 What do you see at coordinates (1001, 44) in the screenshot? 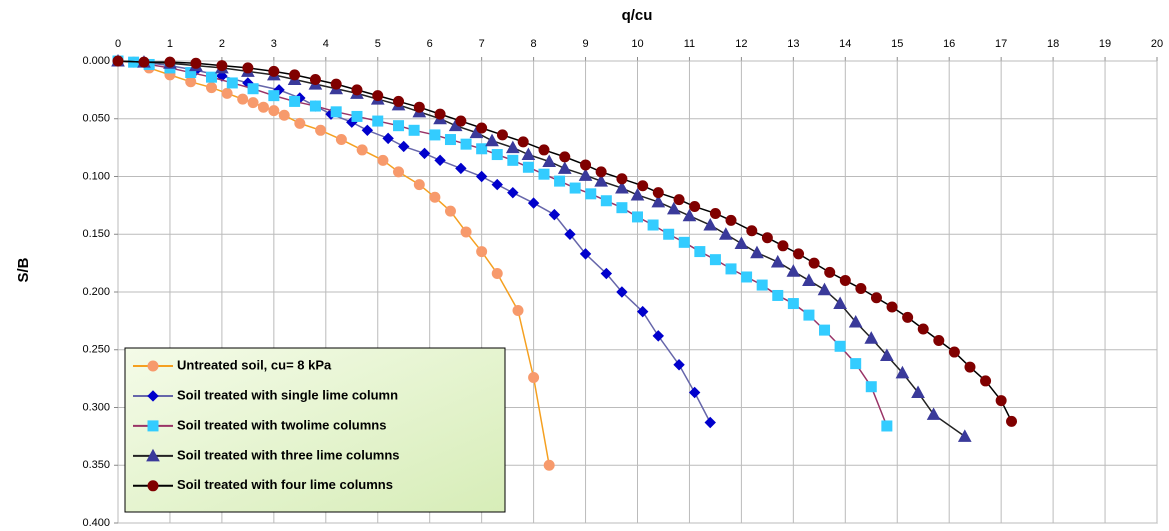
I see `x-tick-label: 17` at bounding box center [1001, 44].